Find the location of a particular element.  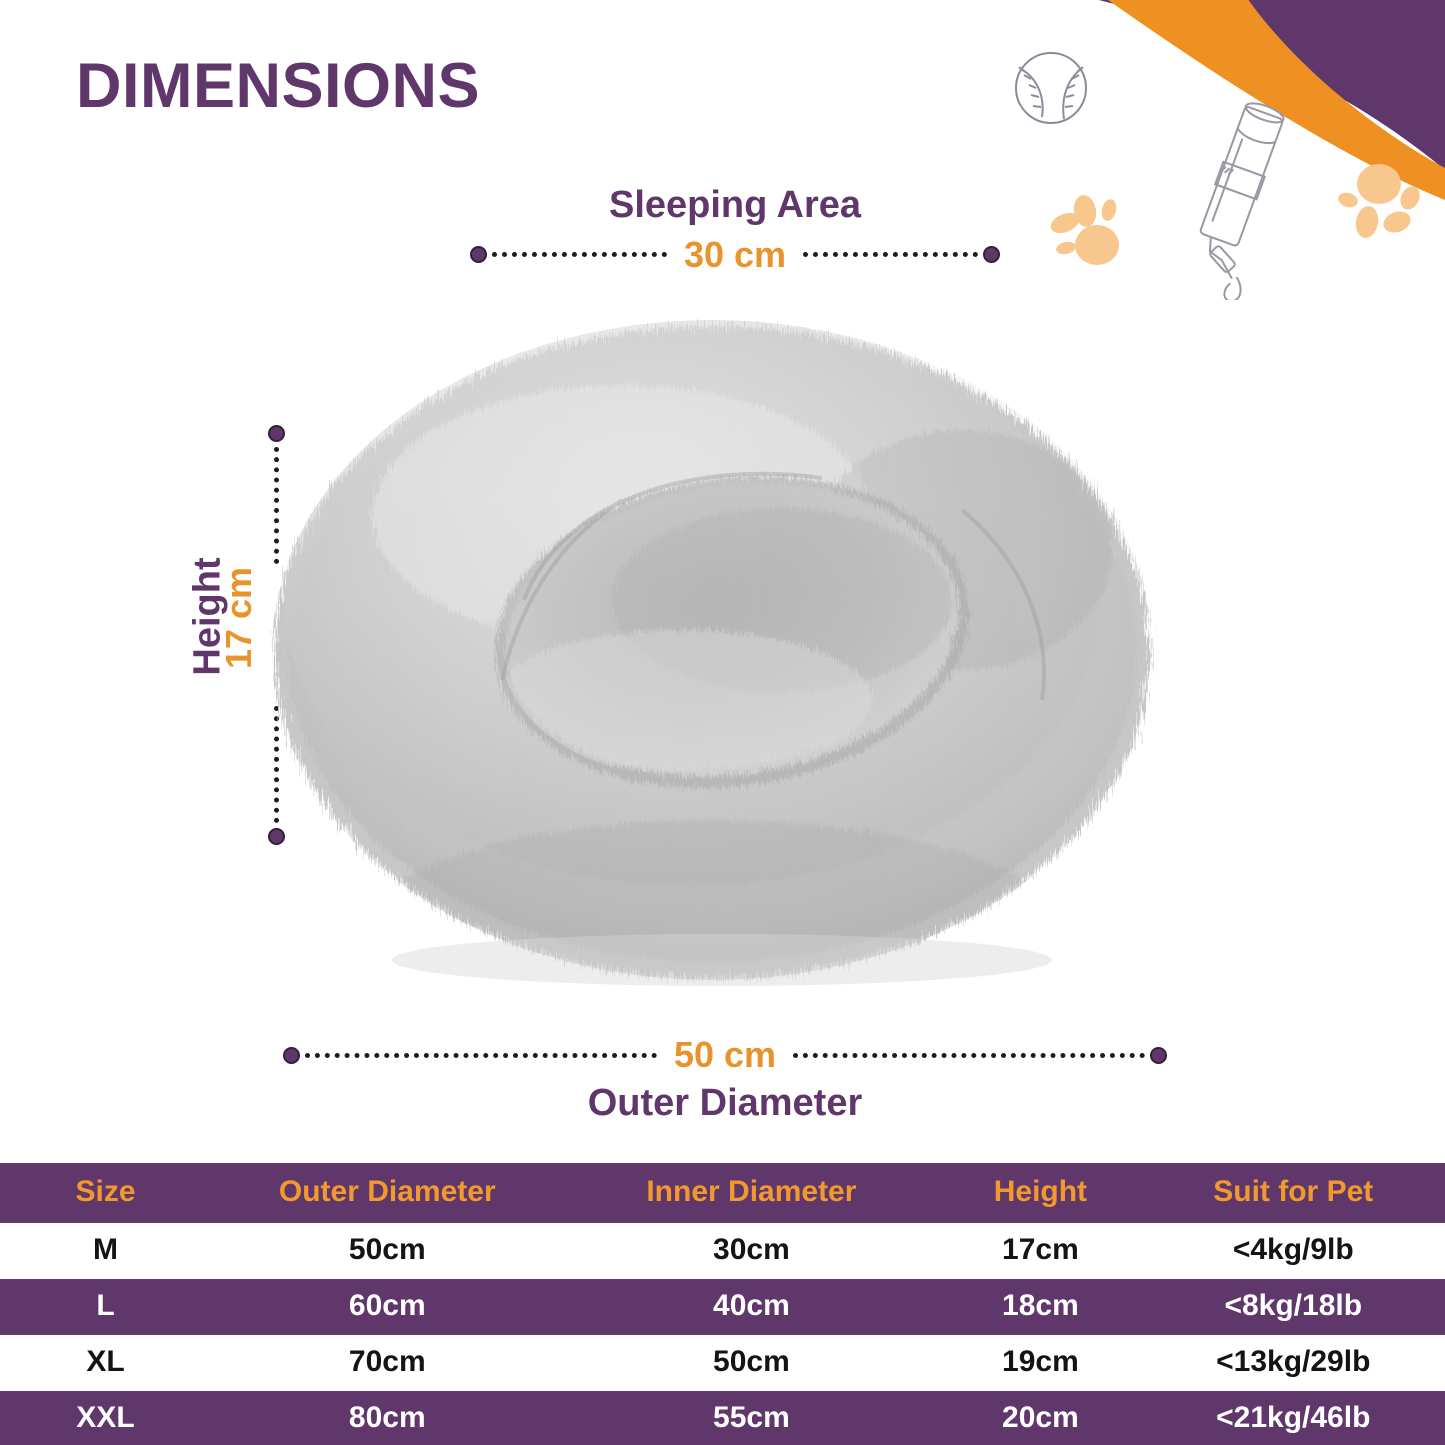

corner-decoration is located at coordinates (1215, 150).